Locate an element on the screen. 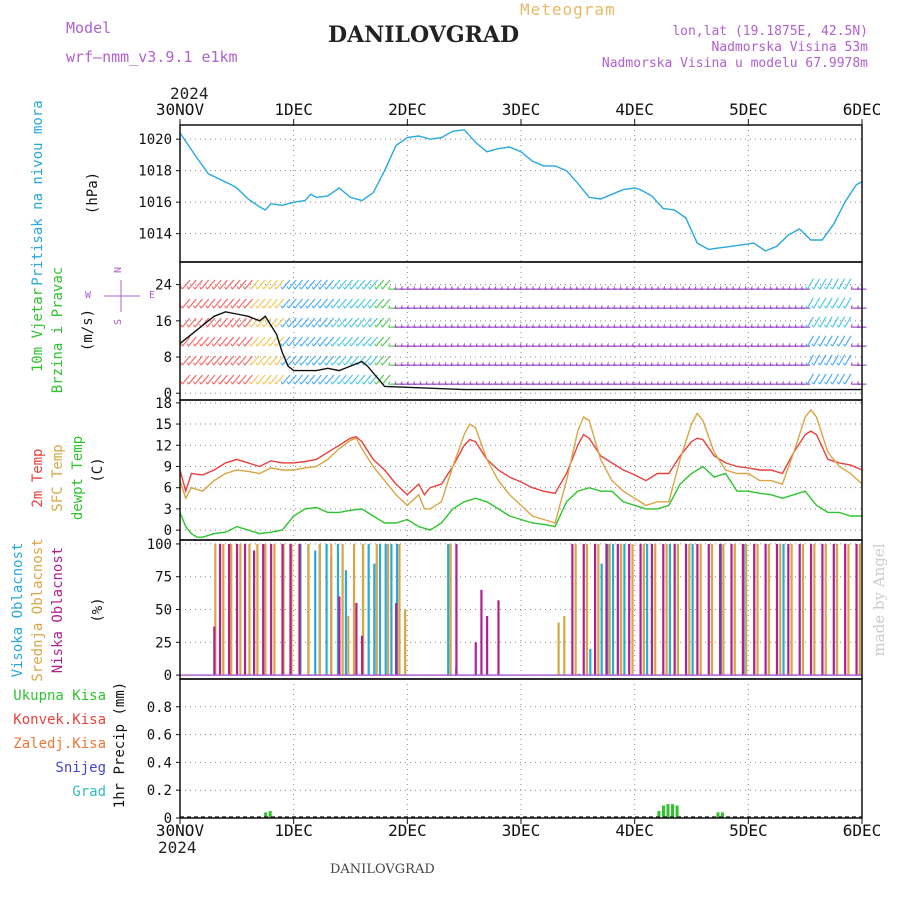 This screenshot has height=900, width=900. year-bottom: 2024 is located at coordinates (177, 847).